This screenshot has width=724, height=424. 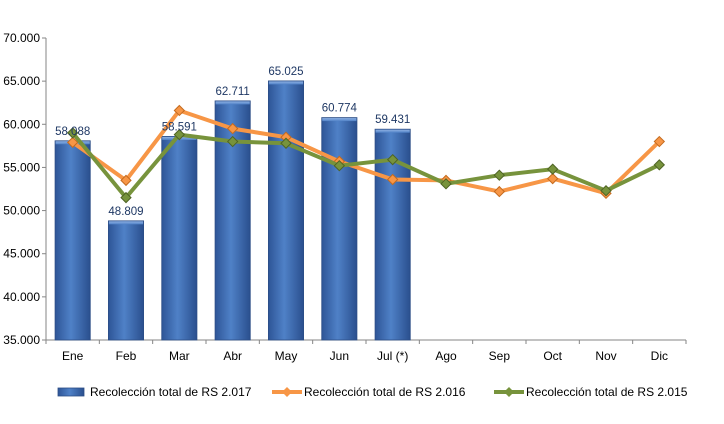 I want to click on bar-data-label: 60.774, so click(x=340, y=109).